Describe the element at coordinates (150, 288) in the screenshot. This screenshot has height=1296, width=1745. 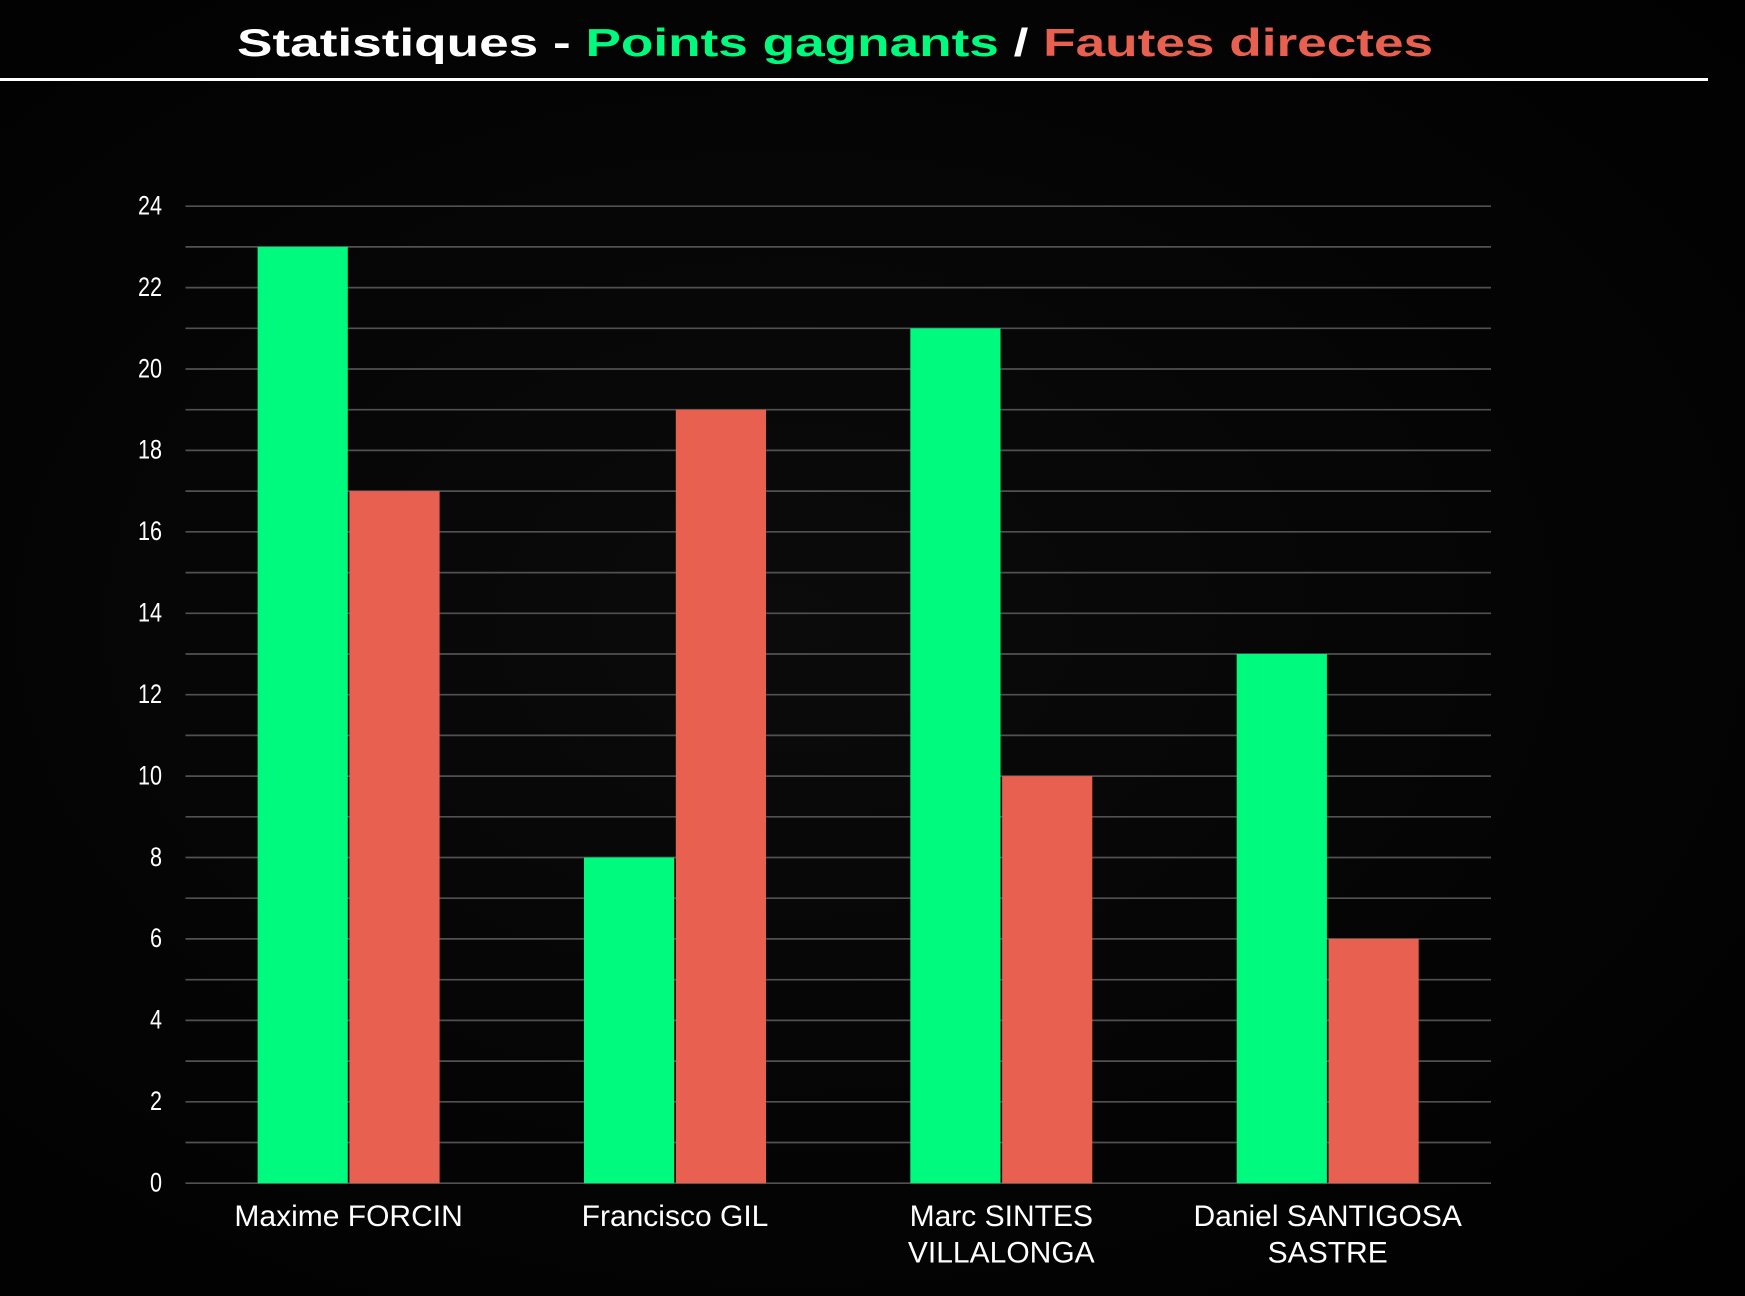
I see `svg-text: 22` at that location.